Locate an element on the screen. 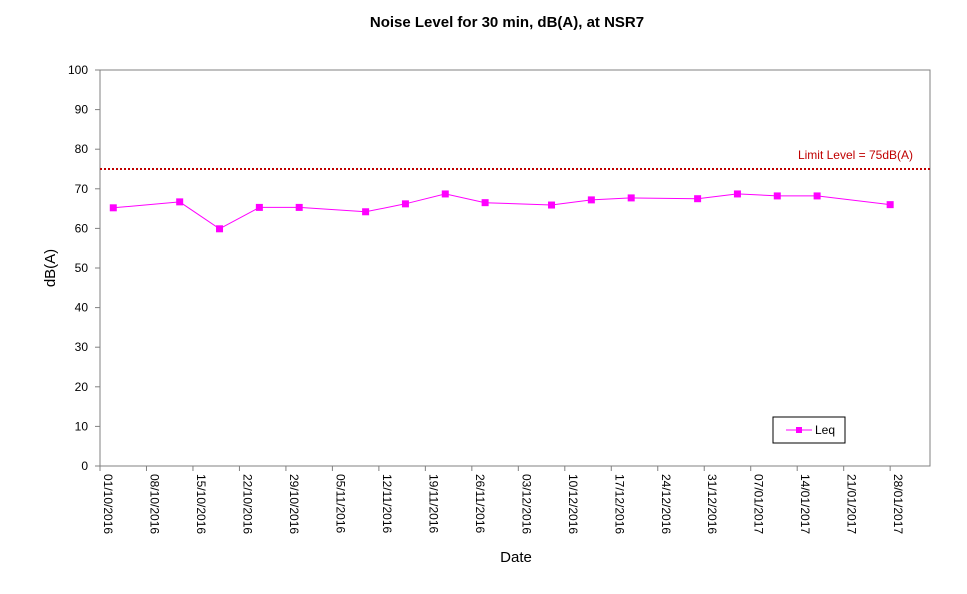  x-tick-label: 24/12/2016 is located at coordinates (666, 504).